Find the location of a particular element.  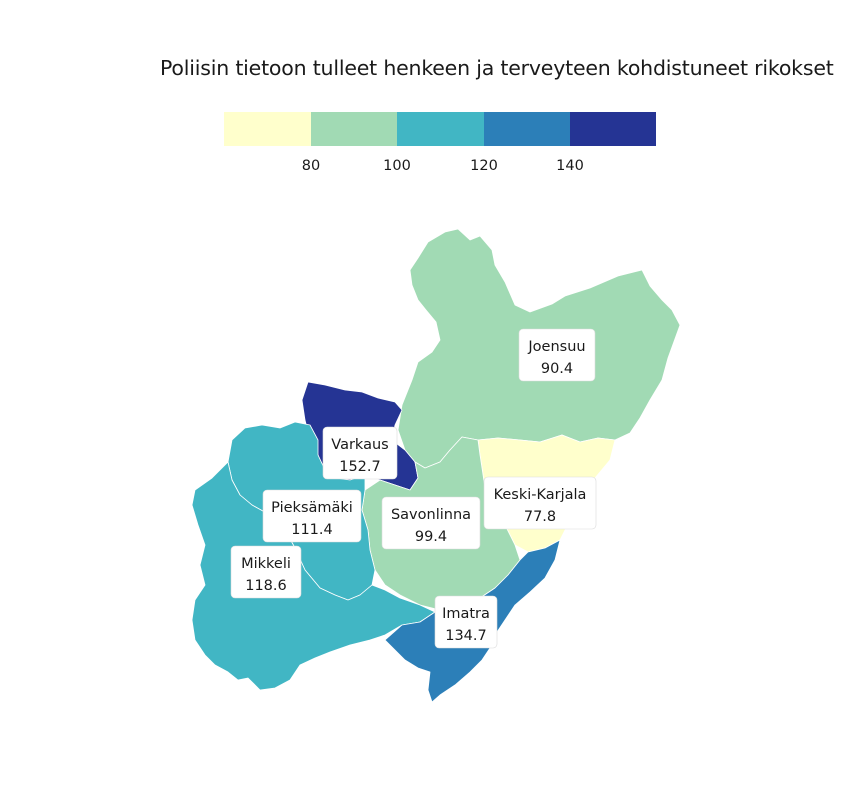

label-varkaus-value: 152.7 is located at coordinates (360, 467).